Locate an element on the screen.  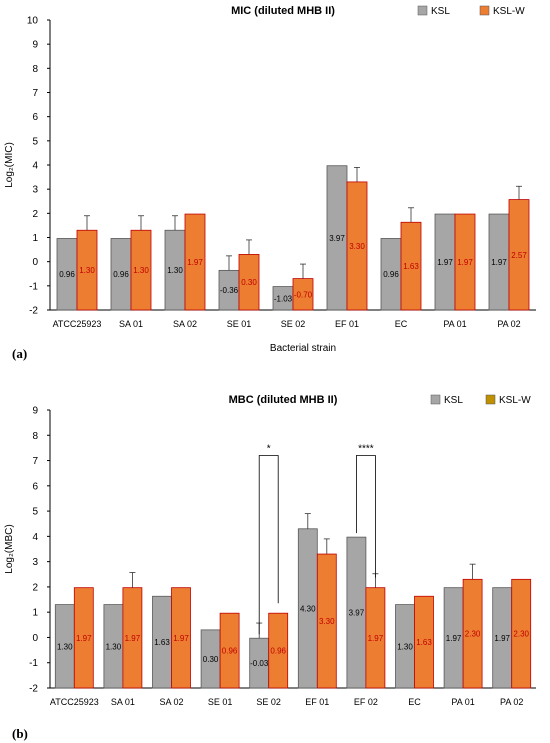
x-category-label: EF 02 is located at coordinates (366, 702).